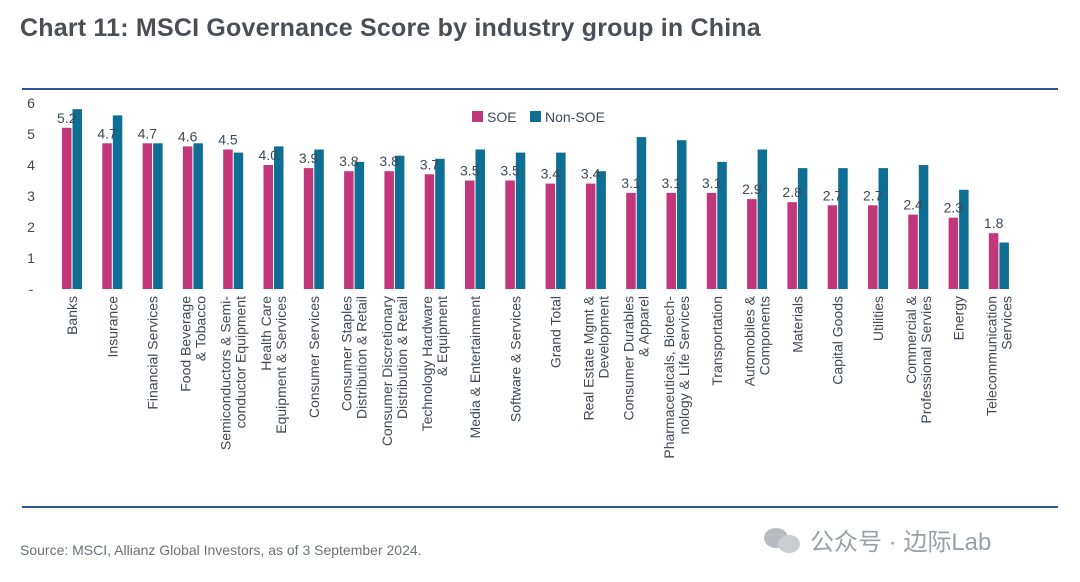  Describe the element at coordinates (669, 377) in the screenshot. I see `x-tick-label: Pharmaceuticals, Biotech-` at that location.